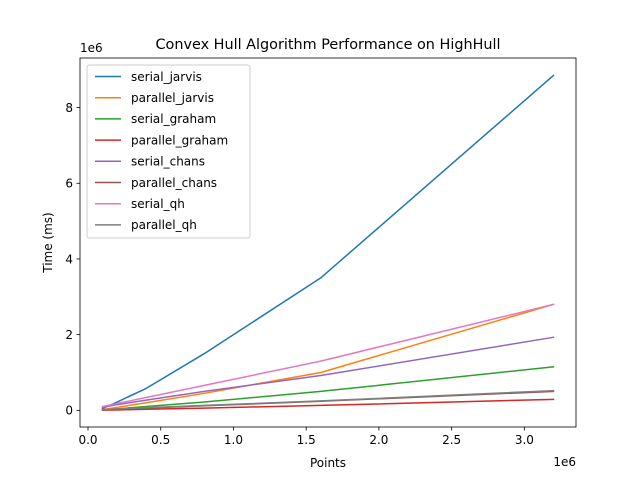  Describe the element at coordinates (233, 440) in the screenshot. I see `x-tick-label: 1.0` at that location.